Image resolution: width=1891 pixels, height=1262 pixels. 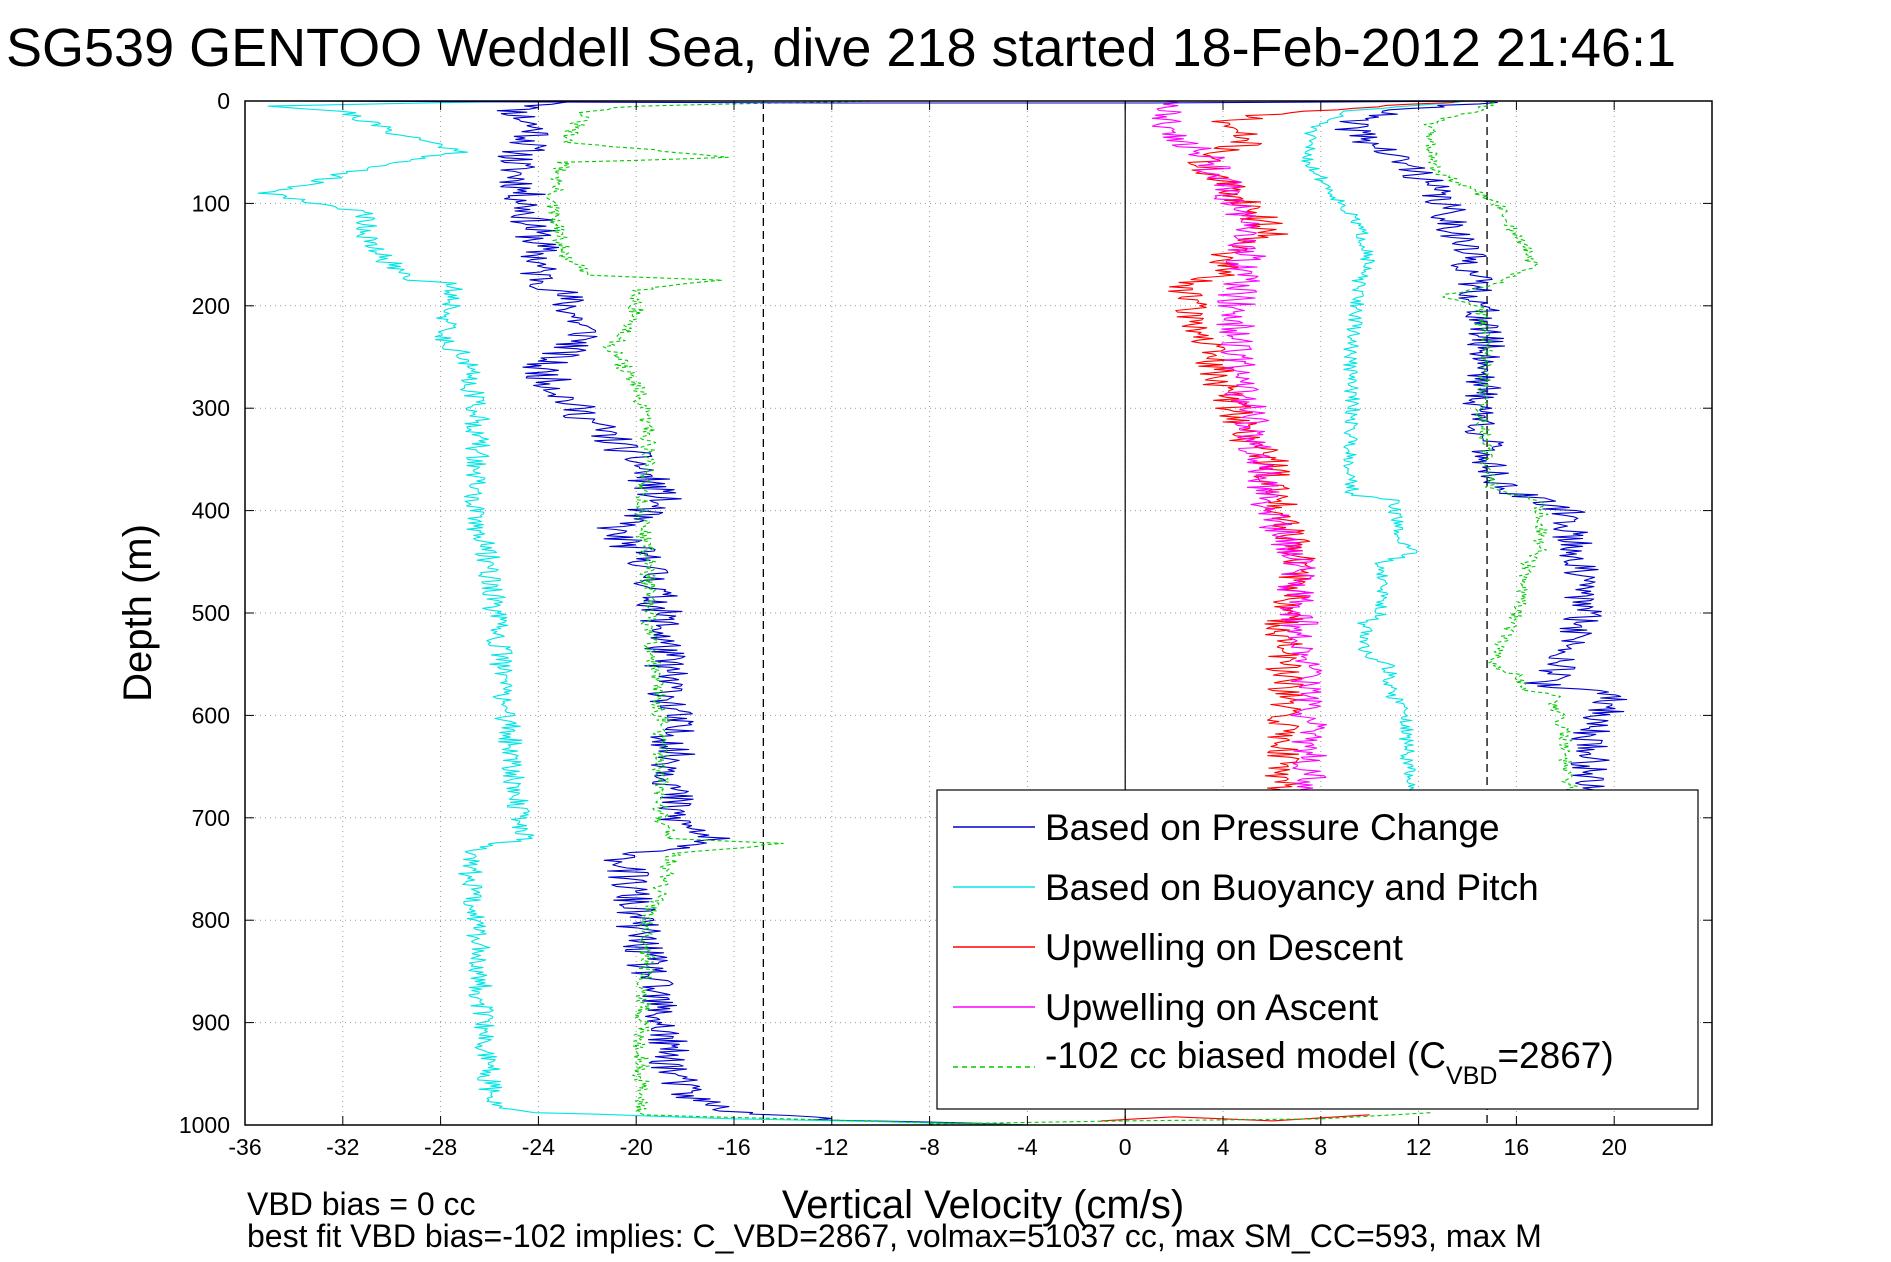 What do you see at coordinates (1272, 827) in the screenshot?
I see `legend-label-pressure: Based on Pressure Change` at bounding box center [1272, 827].